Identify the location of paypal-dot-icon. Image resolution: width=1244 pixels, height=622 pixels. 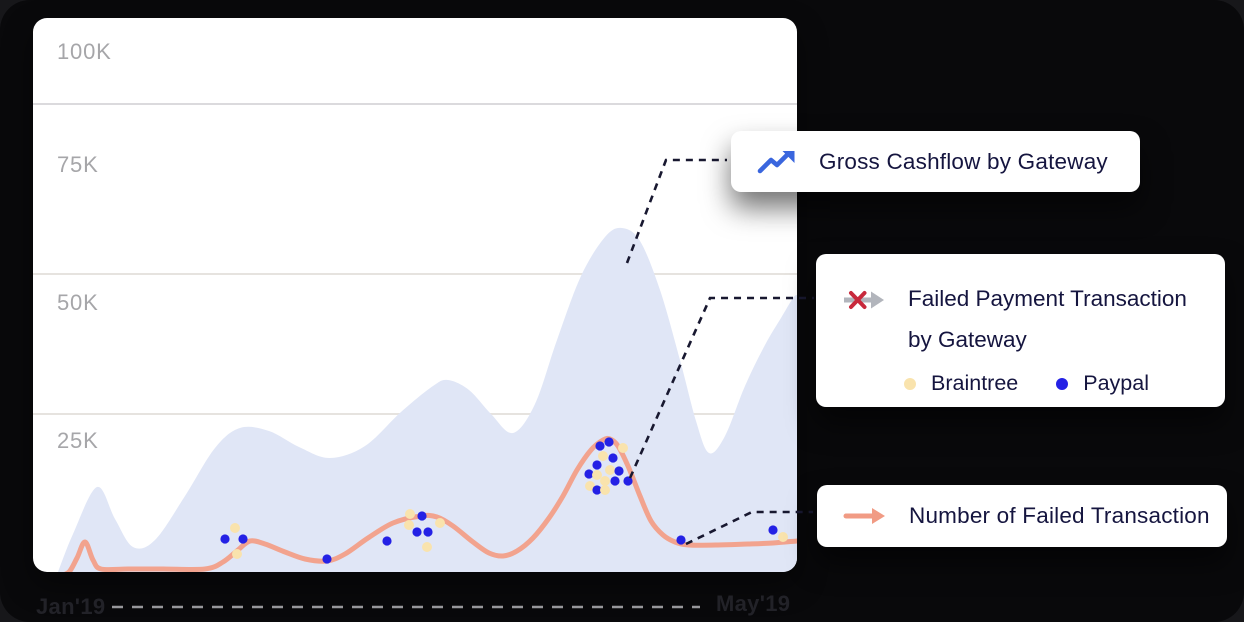
(1062, 383).